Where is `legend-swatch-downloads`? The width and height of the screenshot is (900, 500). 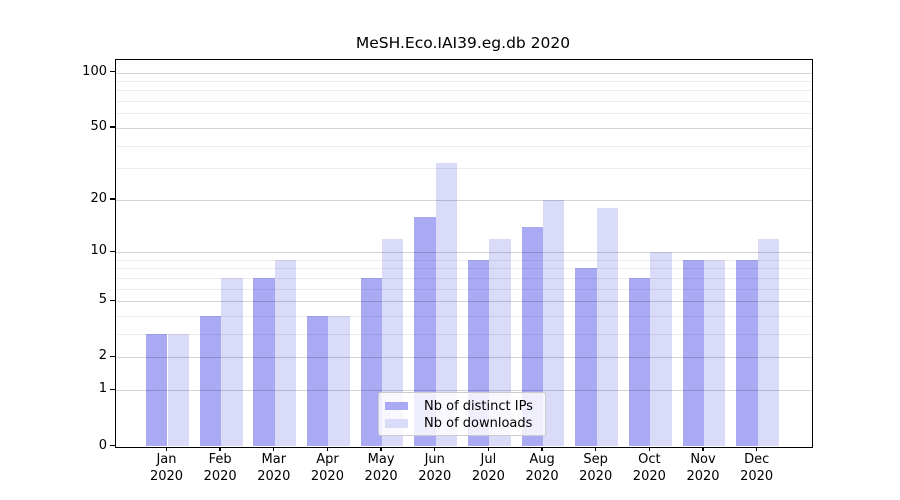
legend-swatch-downloads is located at coordinates (396, 423).